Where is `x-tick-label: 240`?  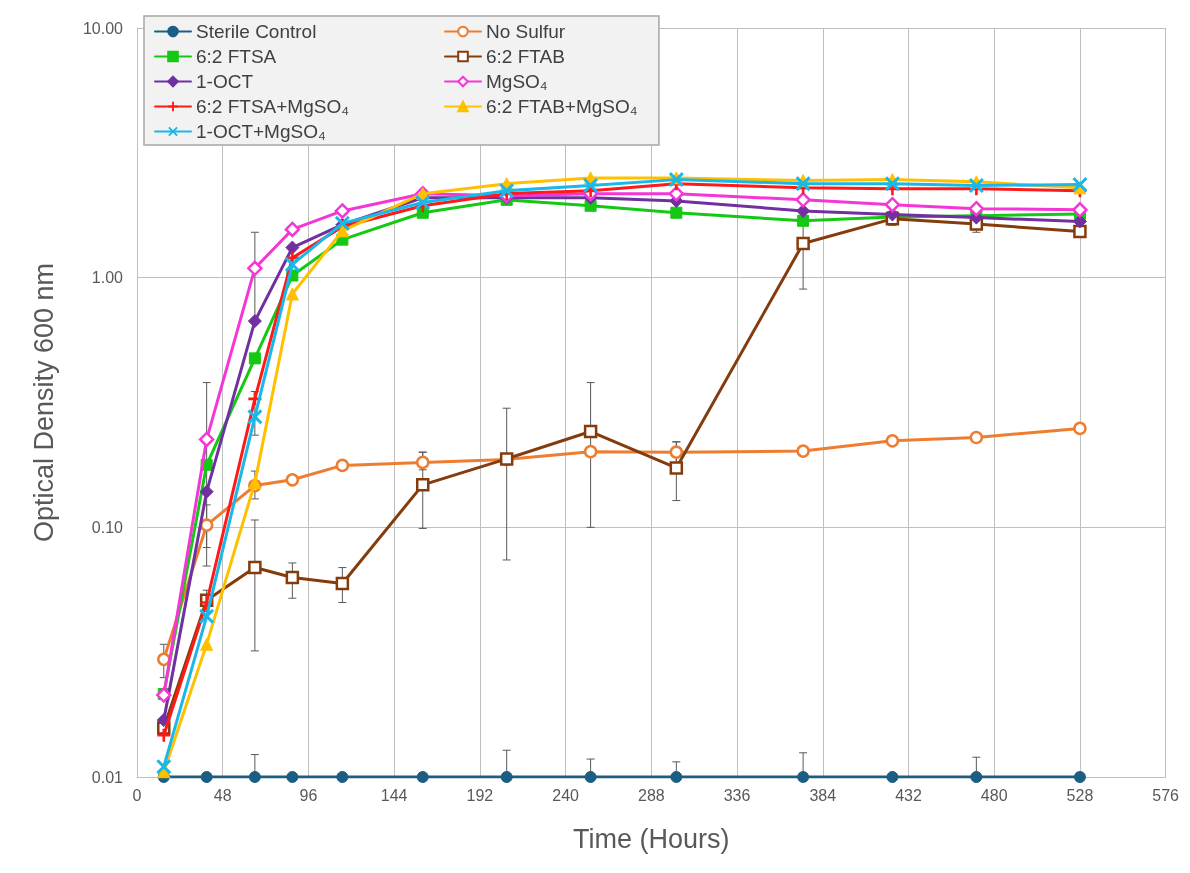 x-tick-label: 240 is located at coordinates (566, 795).